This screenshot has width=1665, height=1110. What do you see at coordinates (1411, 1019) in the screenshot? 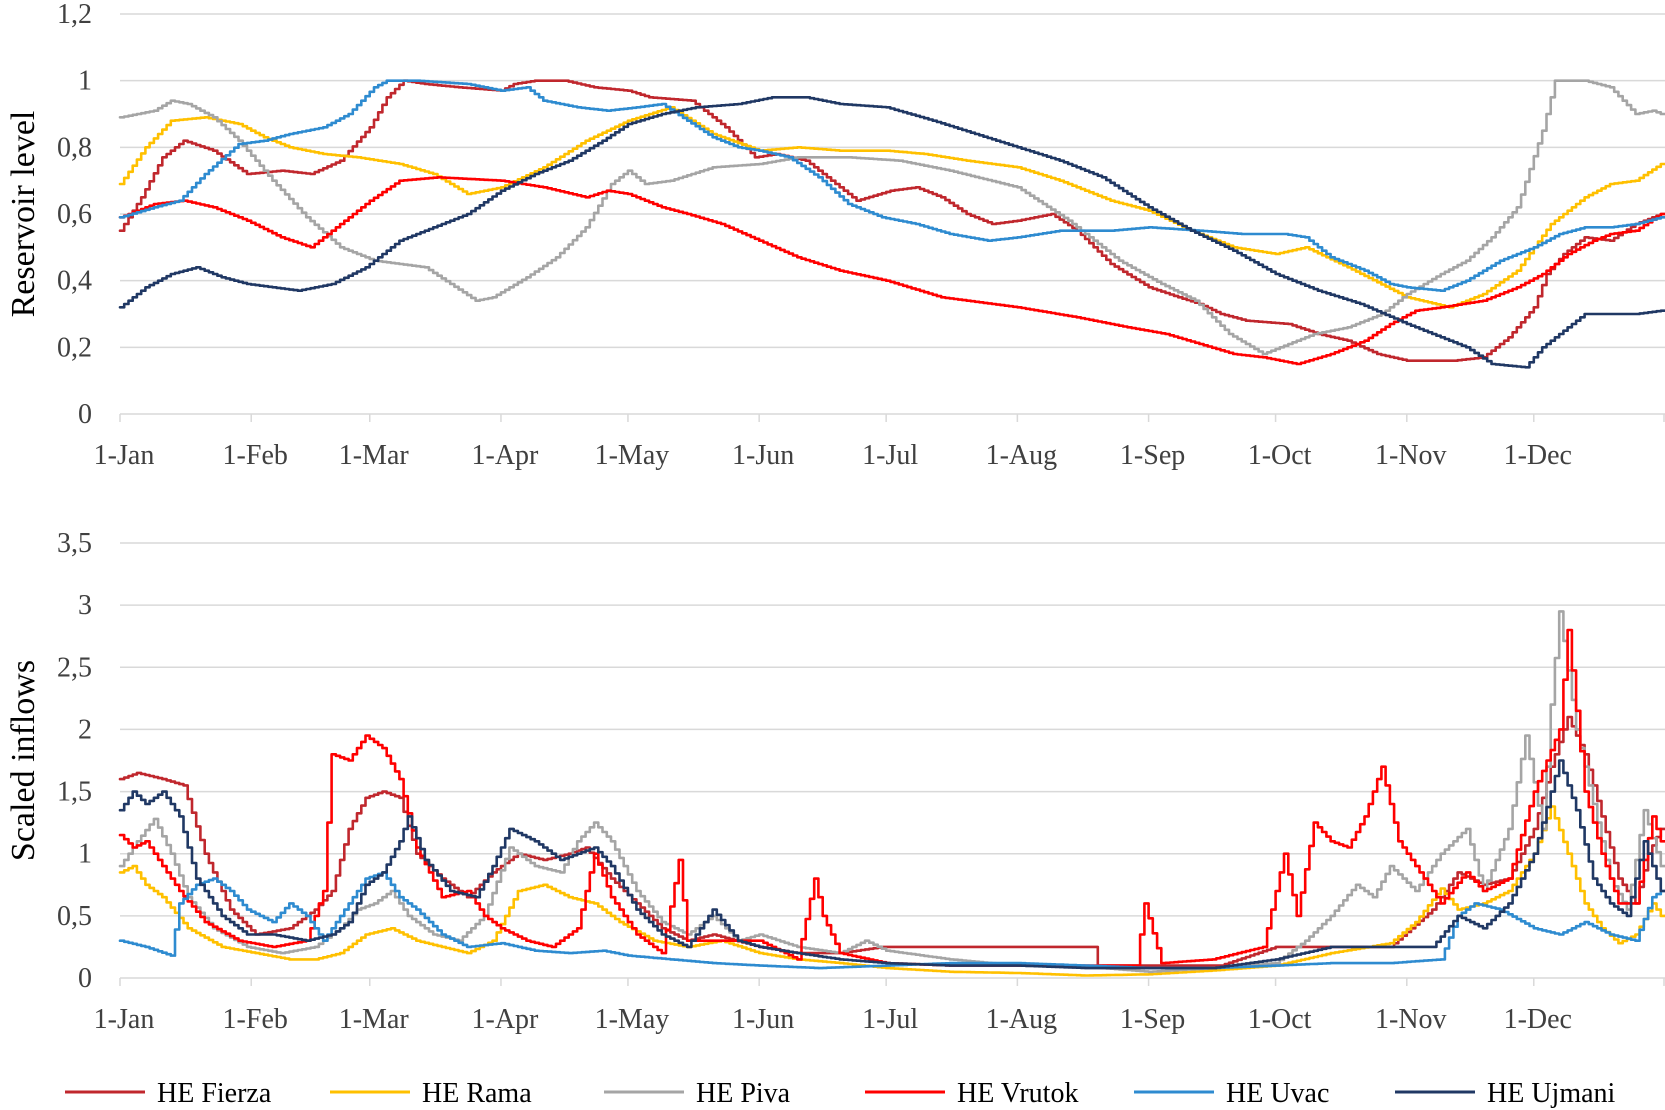
I see `bottom-x-tick-label: 1-Nov` at bounding box center [1411, 1019].